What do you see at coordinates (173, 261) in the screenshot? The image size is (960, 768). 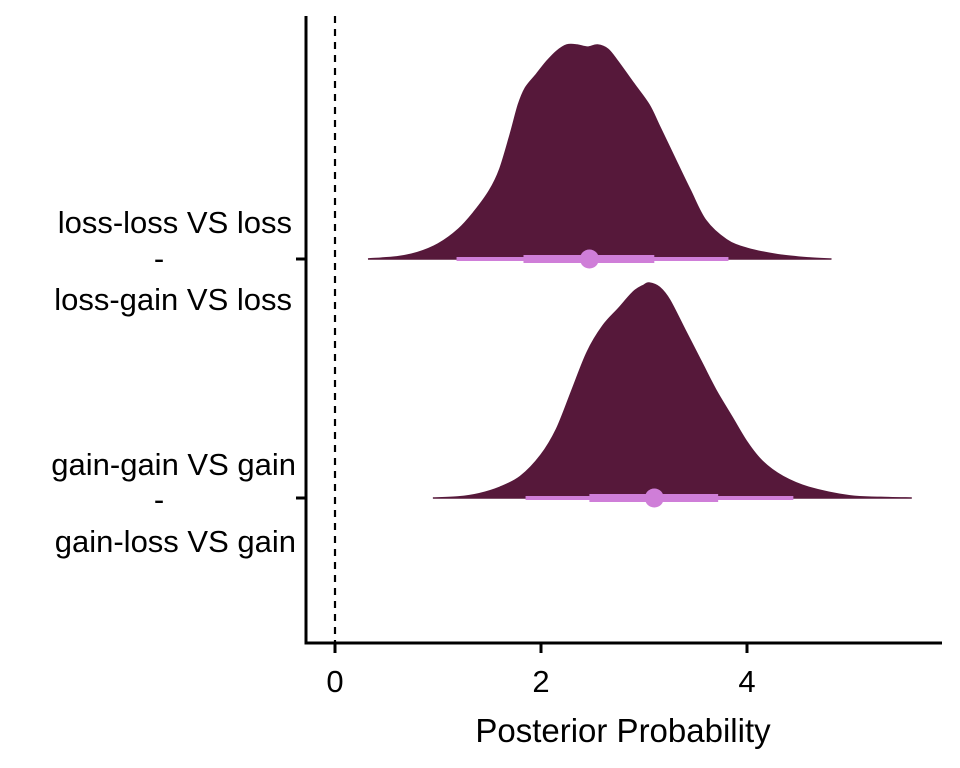 I see `category-label-1: loss-loss VS loss - loss-gain VS loss` at bounding box center [173, 261].